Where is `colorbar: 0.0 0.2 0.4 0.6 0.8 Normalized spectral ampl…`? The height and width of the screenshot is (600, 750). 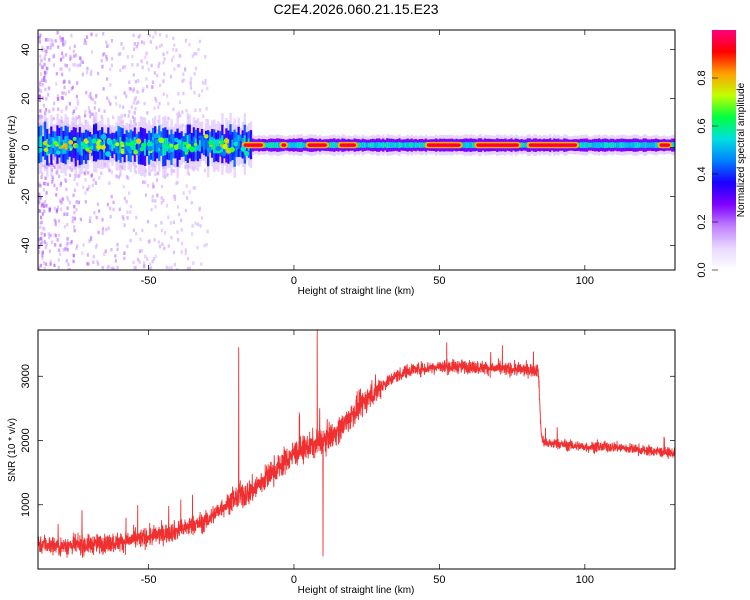
colorbar: 0.0 0.2 0.4 0.6 0.8 Normalized spectral ampl… is located at coordinates (721, 154).